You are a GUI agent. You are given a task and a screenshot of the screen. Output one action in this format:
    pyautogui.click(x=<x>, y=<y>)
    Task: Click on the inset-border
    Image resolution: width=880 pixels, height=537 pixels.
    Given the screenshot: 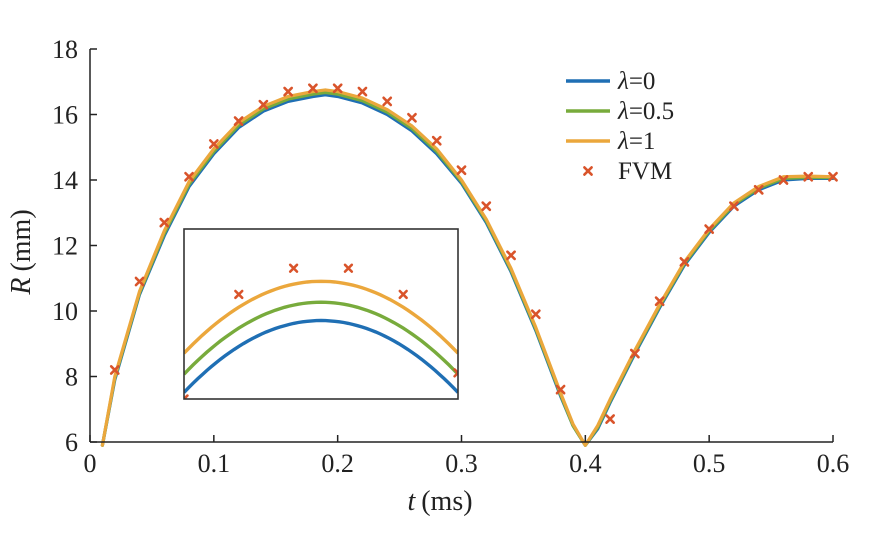 What is the action you would take?
    pyautogui.click(x=321, y=314)
    